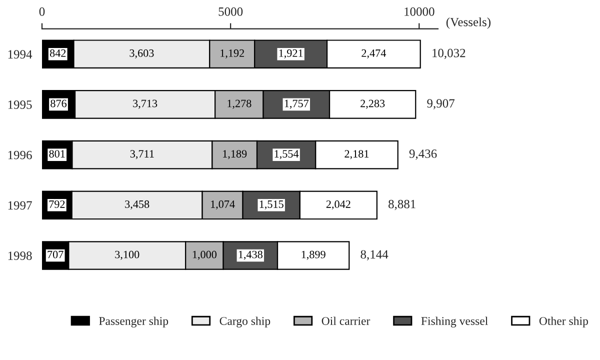  I want to click on total-label: 8,144, so click(374, 255).